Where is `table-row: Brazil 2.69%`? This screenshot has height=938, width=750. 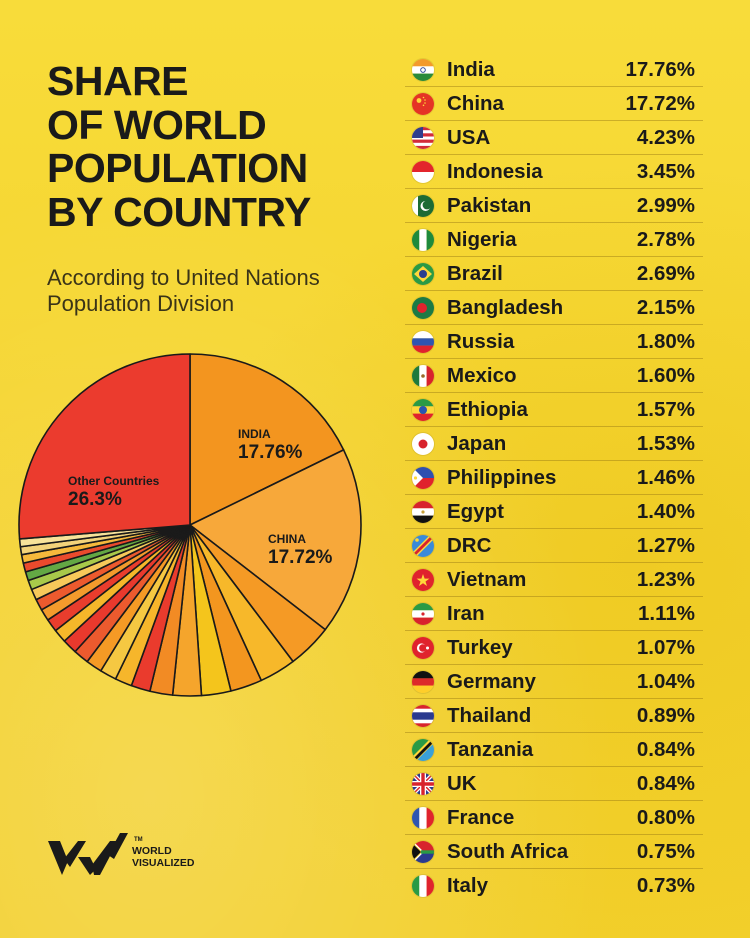
table-row: Brazil 2.69% is located at coordinates (554, 274).